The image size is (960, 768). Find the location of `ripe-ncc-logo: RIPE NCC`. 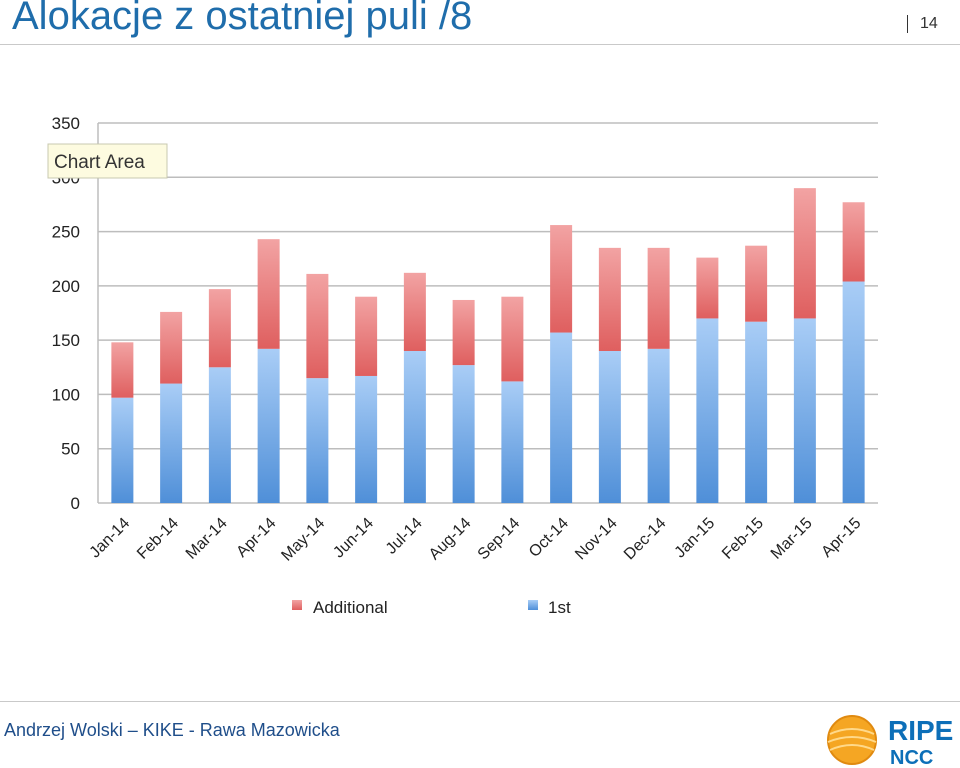

ripe-ncc-logo: RIPE NCC is located at coordinates (890, 741).